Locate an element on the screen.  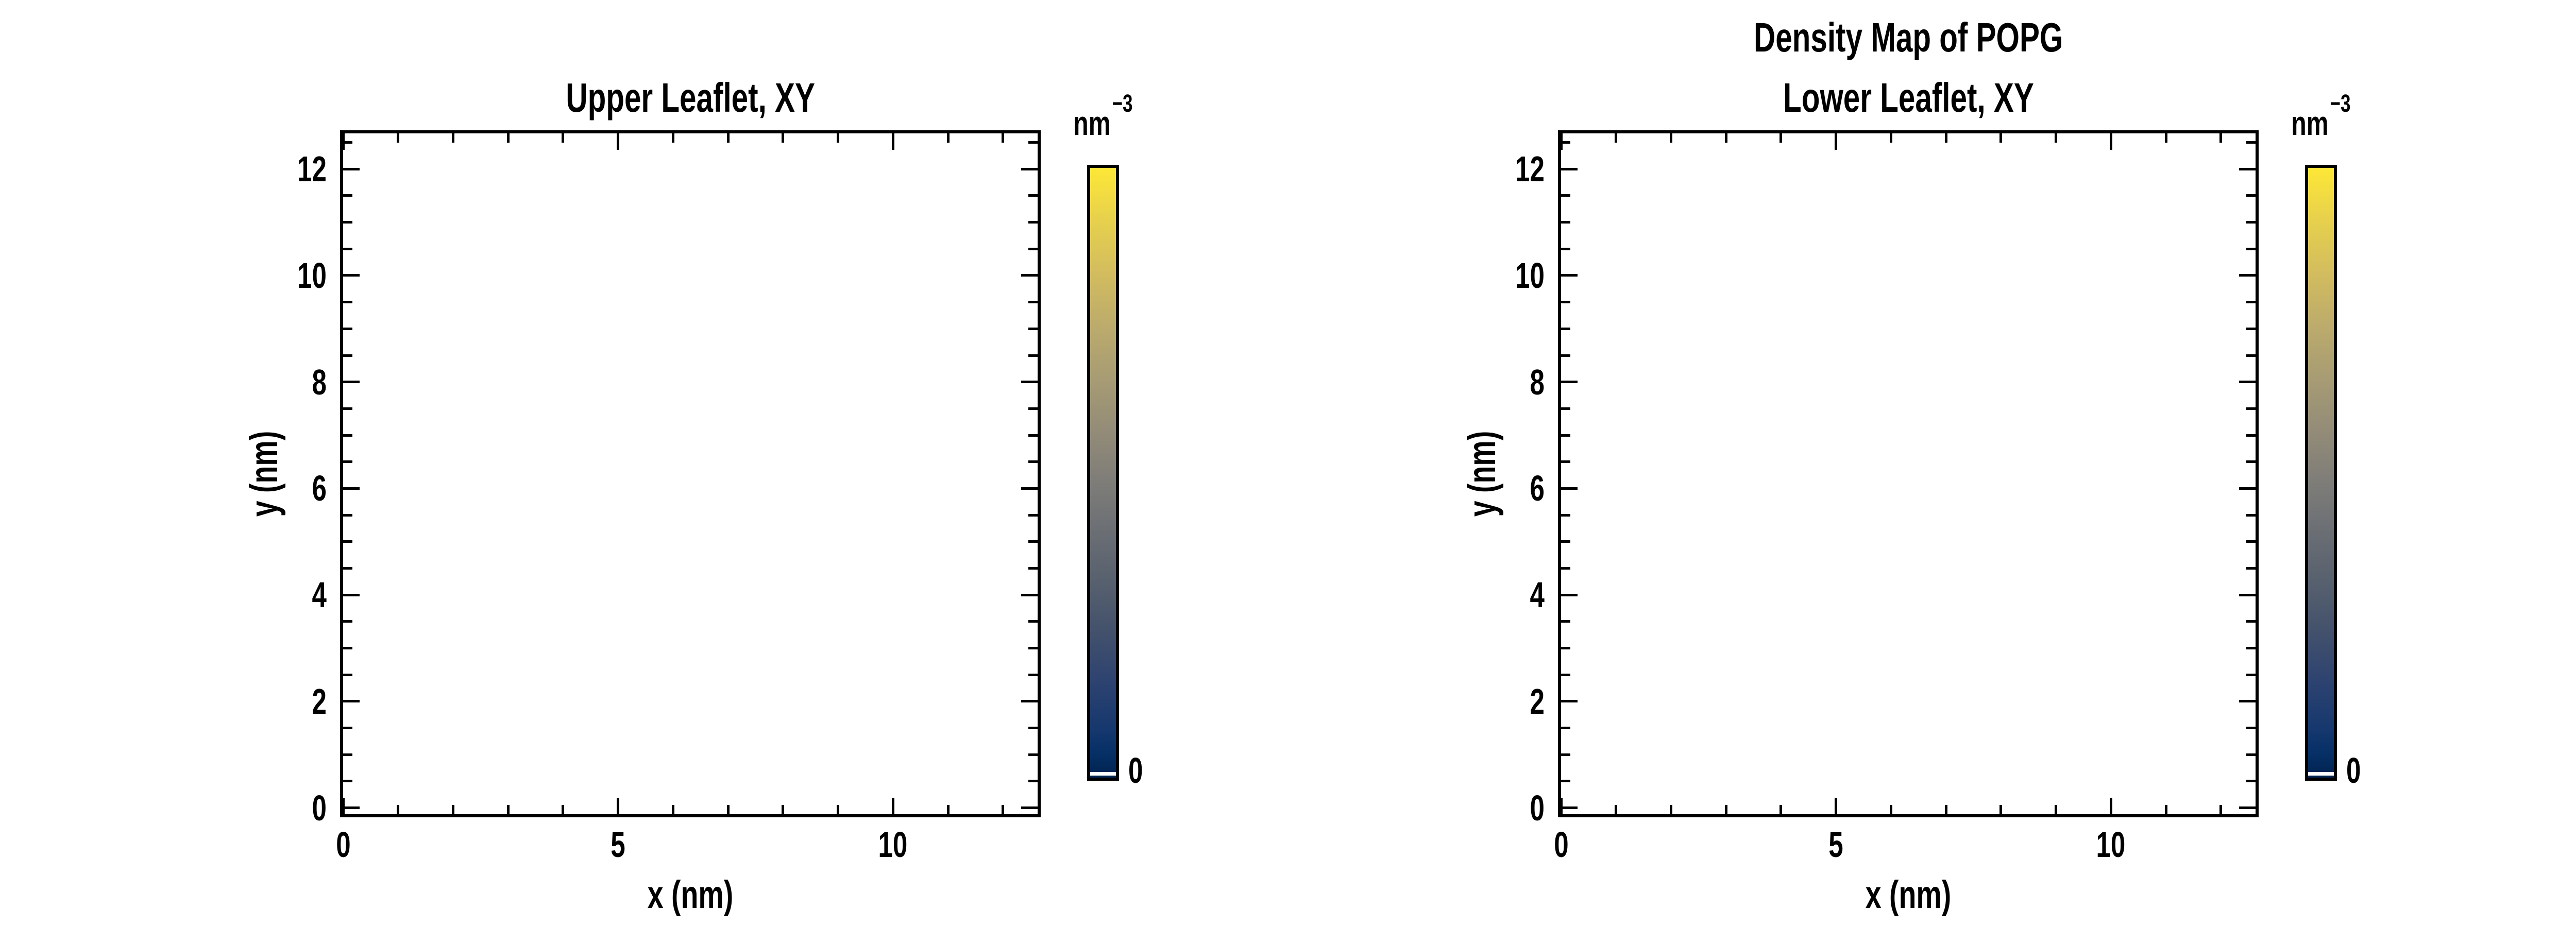
y-tick-label: 10 is located at coordinates (218, 275).